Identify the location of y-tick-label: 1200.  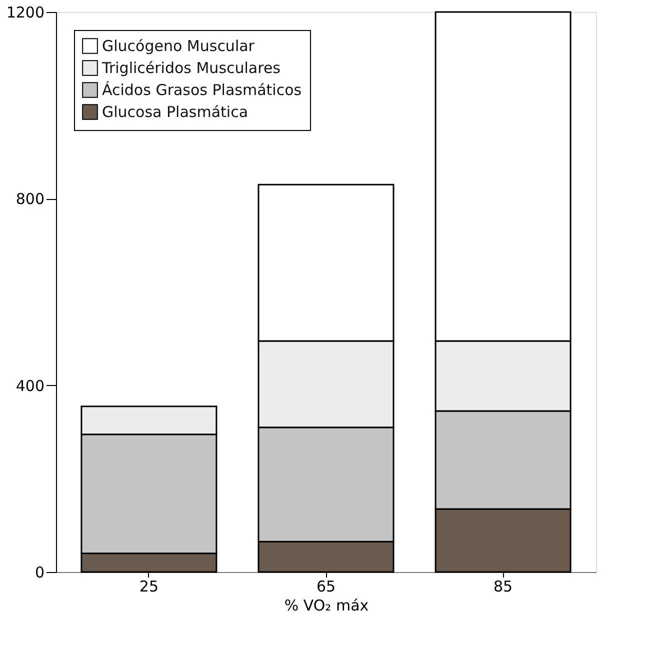
(25, 13).